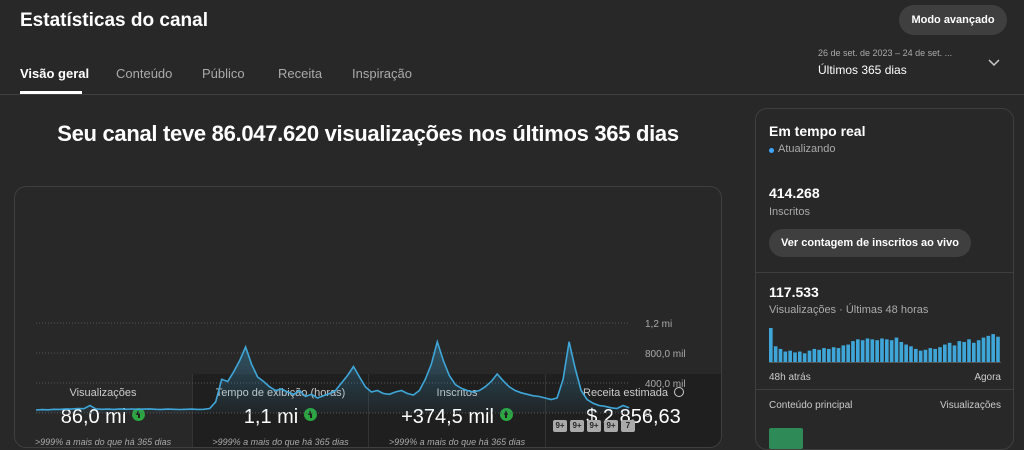 This screenshot has height=450, width=1024. Describe the element at coordinates (790, 377) in the screenshot. I see `x-tick-label: 48h atrás` at that location.